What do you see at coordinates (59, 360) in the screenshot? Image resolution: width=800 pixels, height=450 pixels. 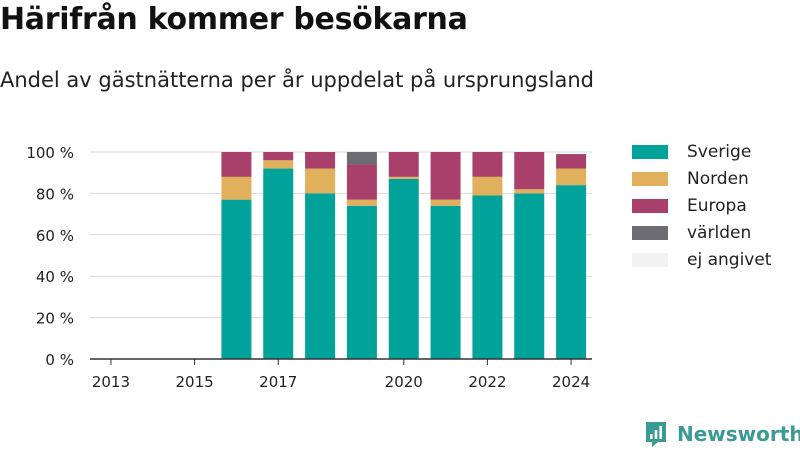 I see `y-tick-label: 0 %` at bounding box center [59, 360].